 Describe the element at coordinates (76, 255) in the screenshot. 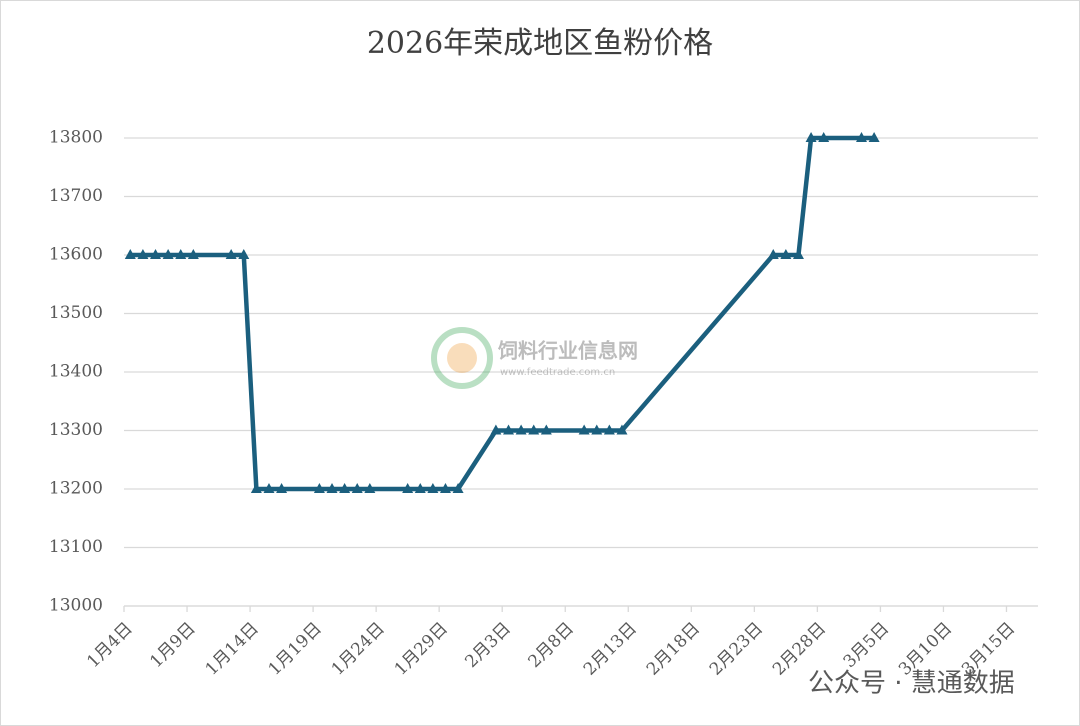

I see `y-tick-label: 13600` at that location.